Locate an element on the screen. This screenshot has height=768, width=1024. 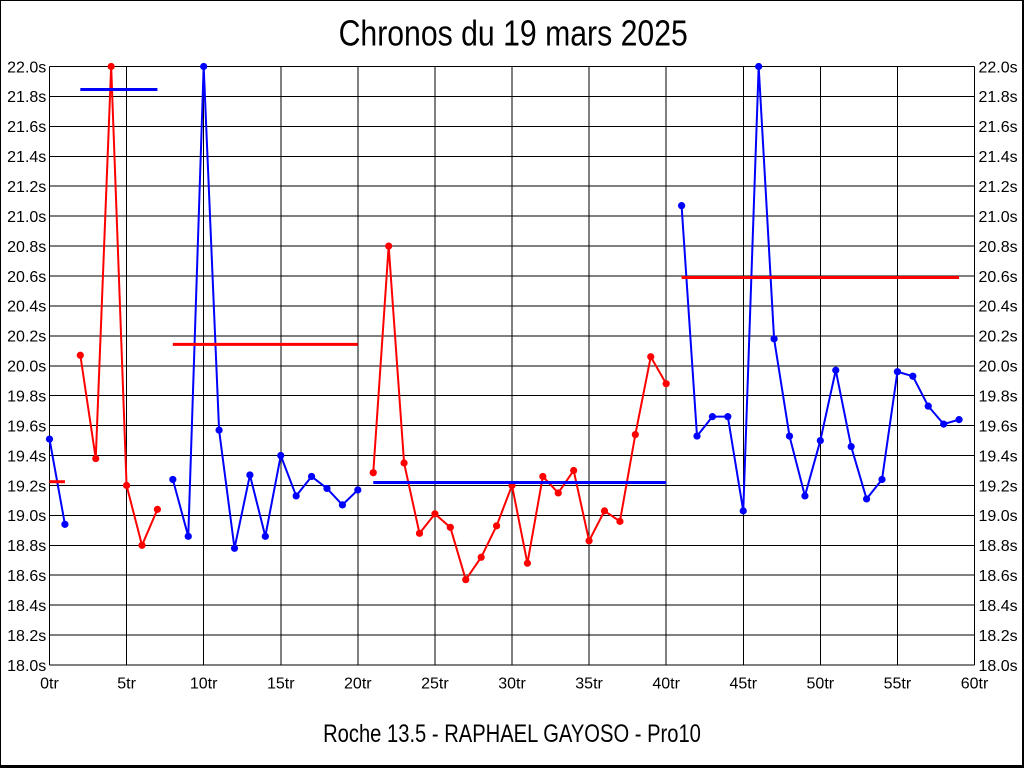
svg-text: 45tr is located at coordinates (743, 684).